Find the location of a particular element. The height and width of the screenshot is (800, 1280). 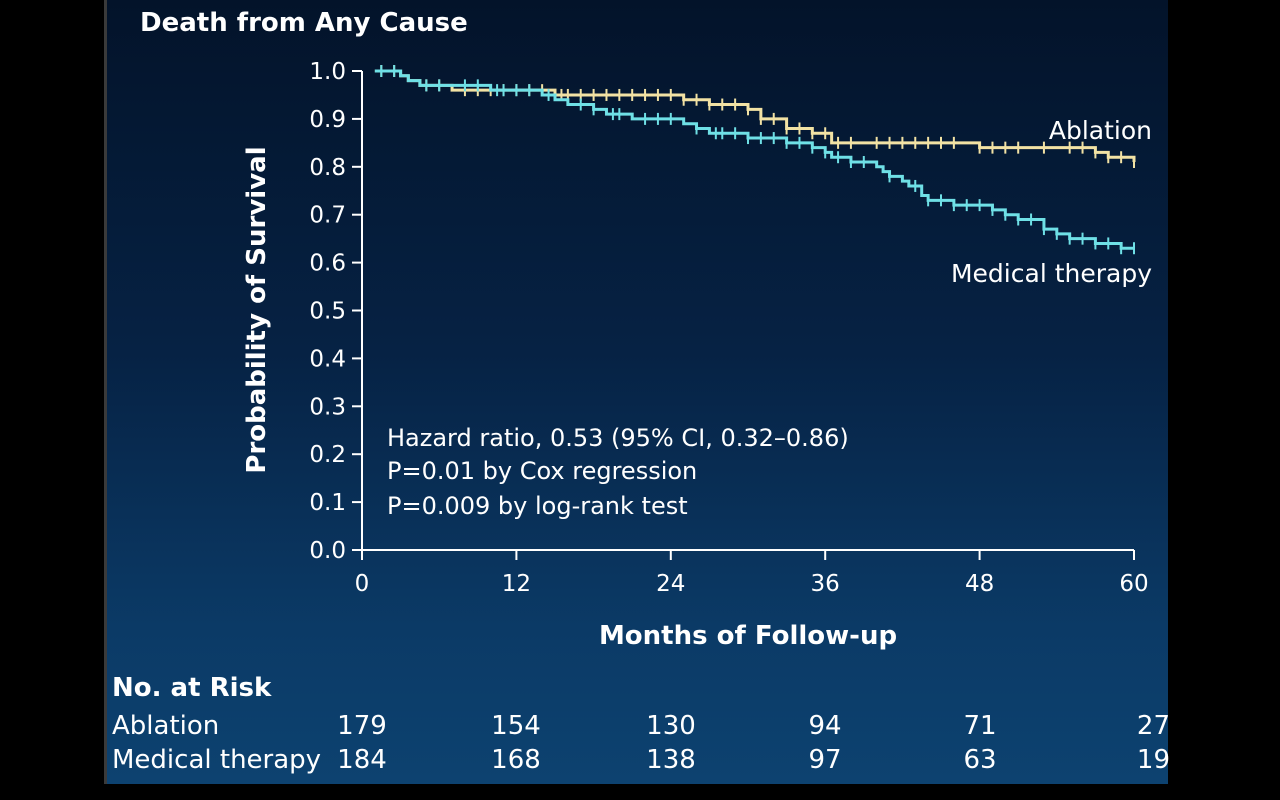

risk-value: 19 is located at coordinates (1153, 760).